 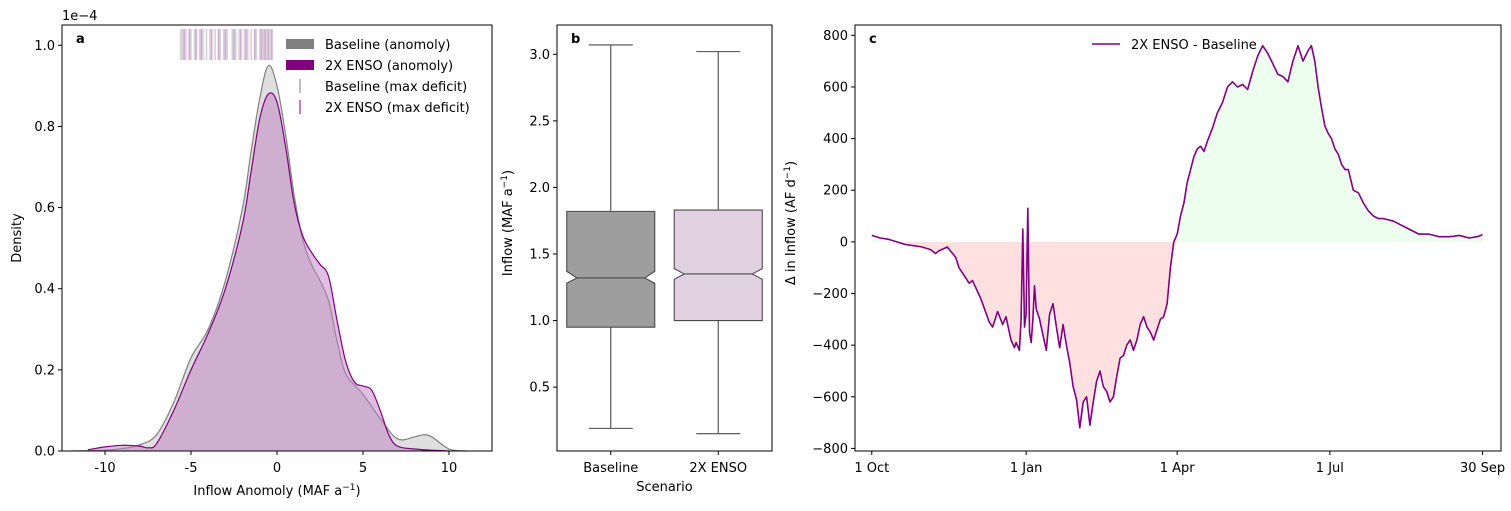 I want to click on panel-b-xlabel: Scenario, so click(x=664, y=487).